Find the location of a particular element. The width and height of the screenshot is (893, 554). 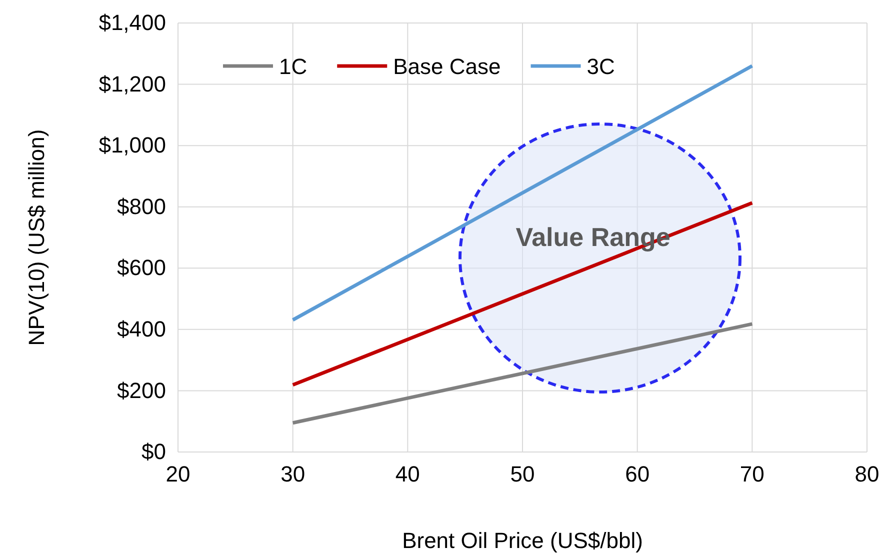

x-tick-label: 30 is located at coordinates (293, 474).